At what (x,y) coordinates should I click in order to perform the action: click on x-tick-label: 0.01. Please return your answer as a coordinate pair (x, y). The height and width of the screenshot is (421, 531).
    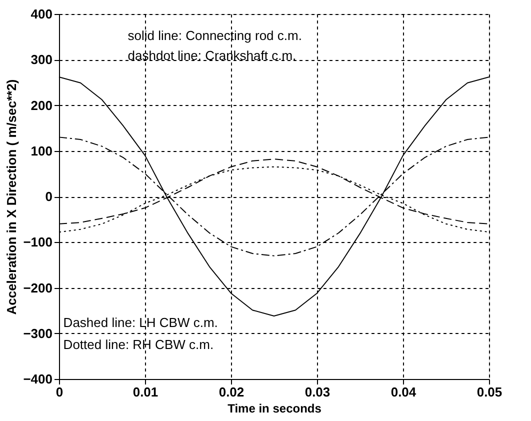
    Looking at the image, I should click on (145, 392).